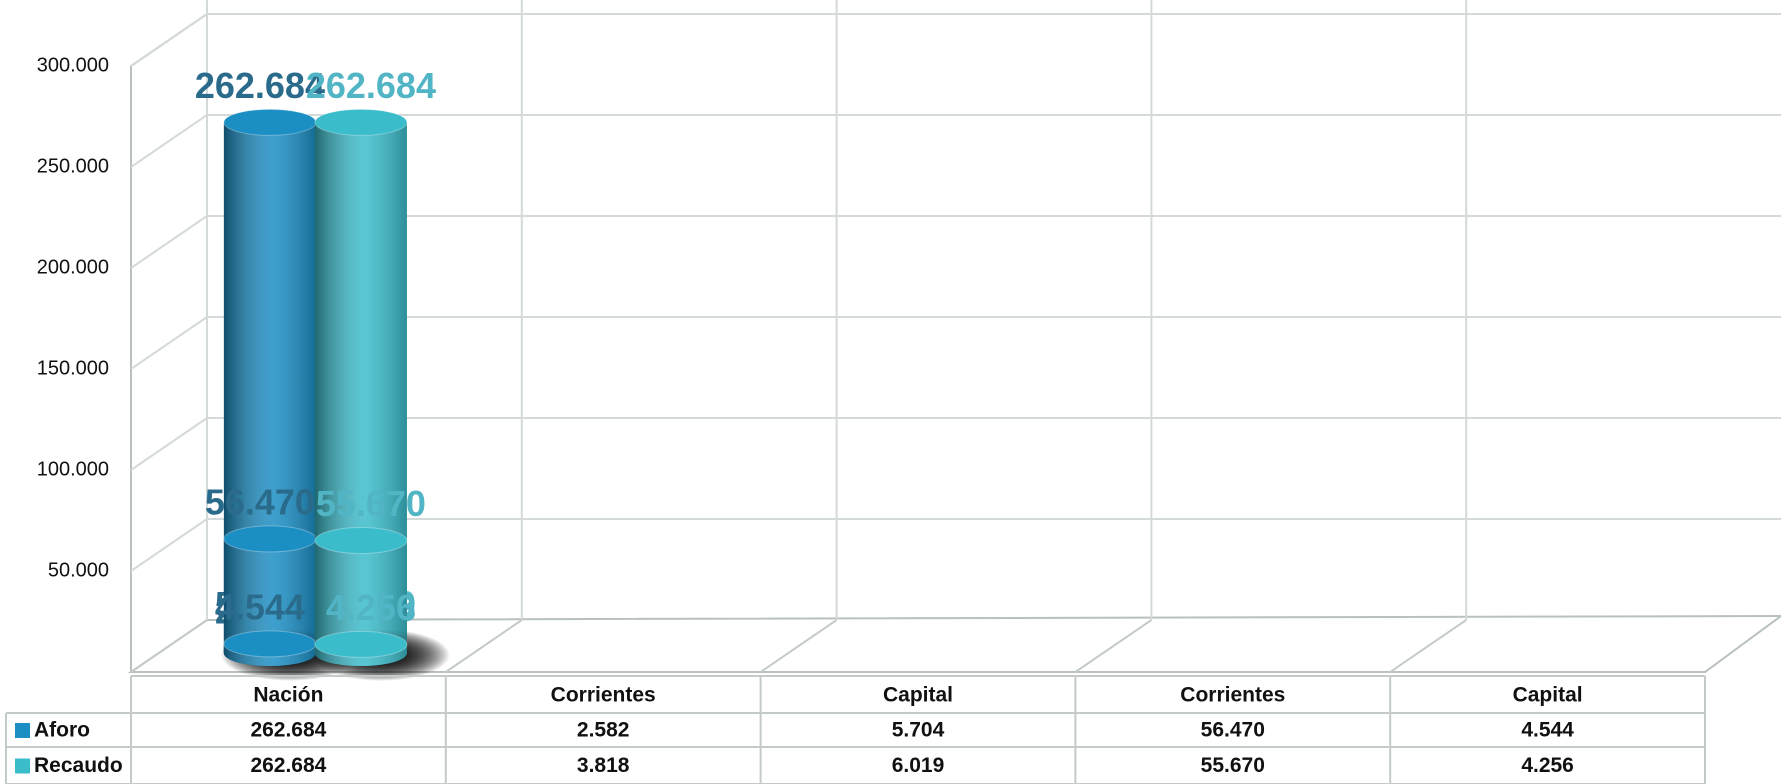 The image size is (1781, 784). What do you see at coordinates (371, 503) in the screenshot?
I see `data-label: 55.670` at bounding box center [371, 503].